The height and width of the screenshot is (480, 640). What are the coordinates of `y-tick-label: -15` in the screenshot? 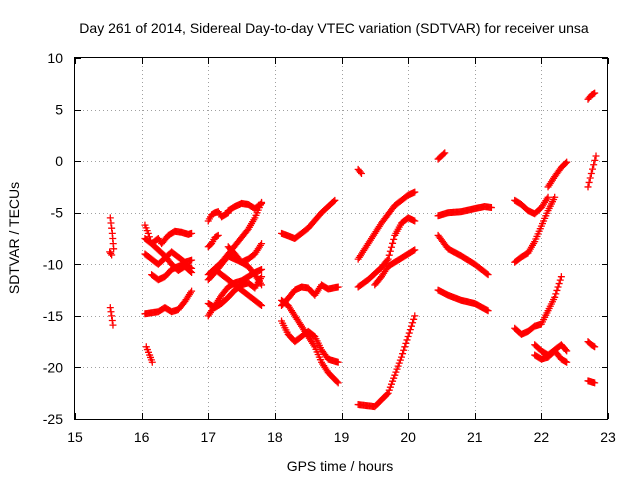 It's located at (53, 316).